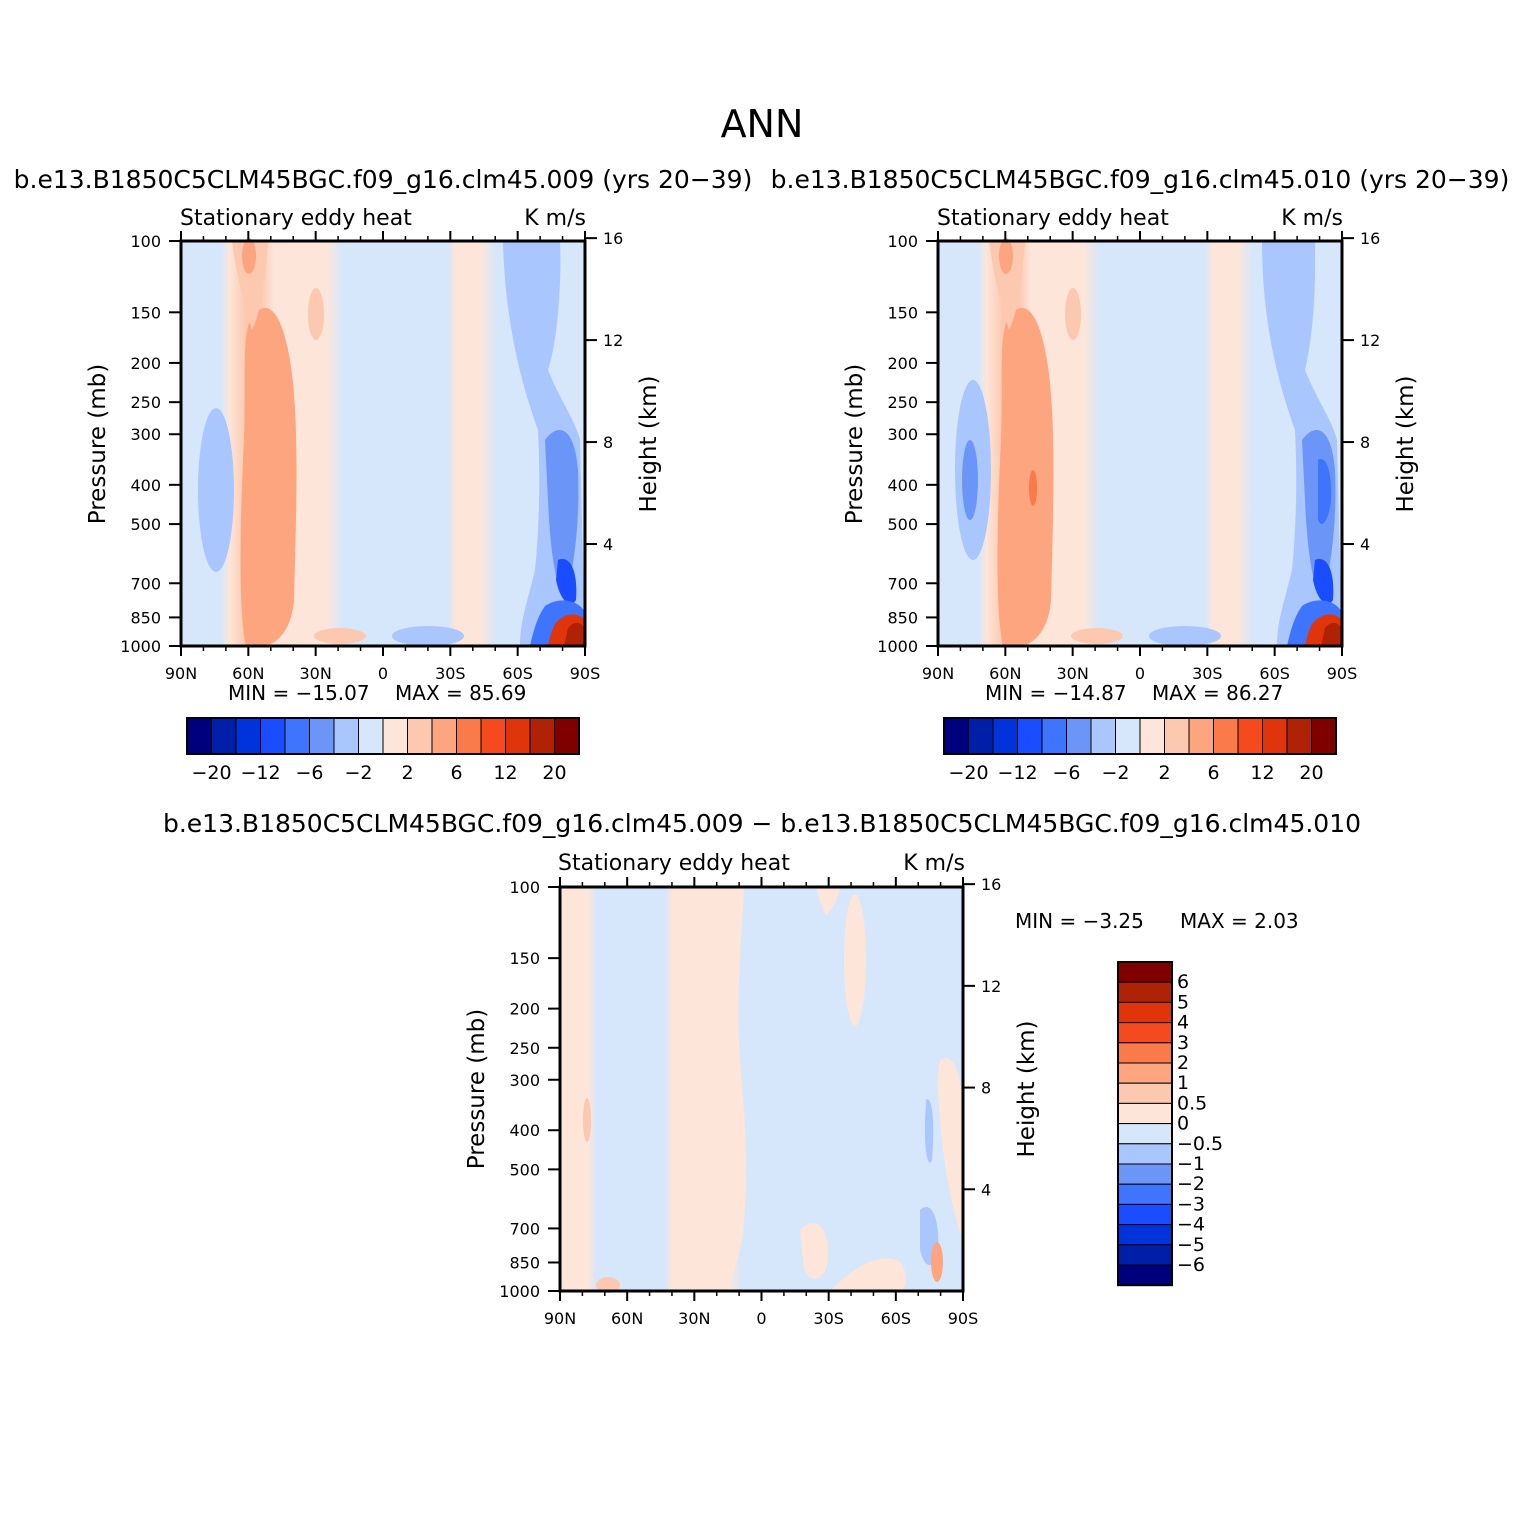 This screenshot has width=1524, height=1529. Describe the element at coordinates (902, 402) in the screenshot. I see `panel-b-y-tick-label: 250` at that location.